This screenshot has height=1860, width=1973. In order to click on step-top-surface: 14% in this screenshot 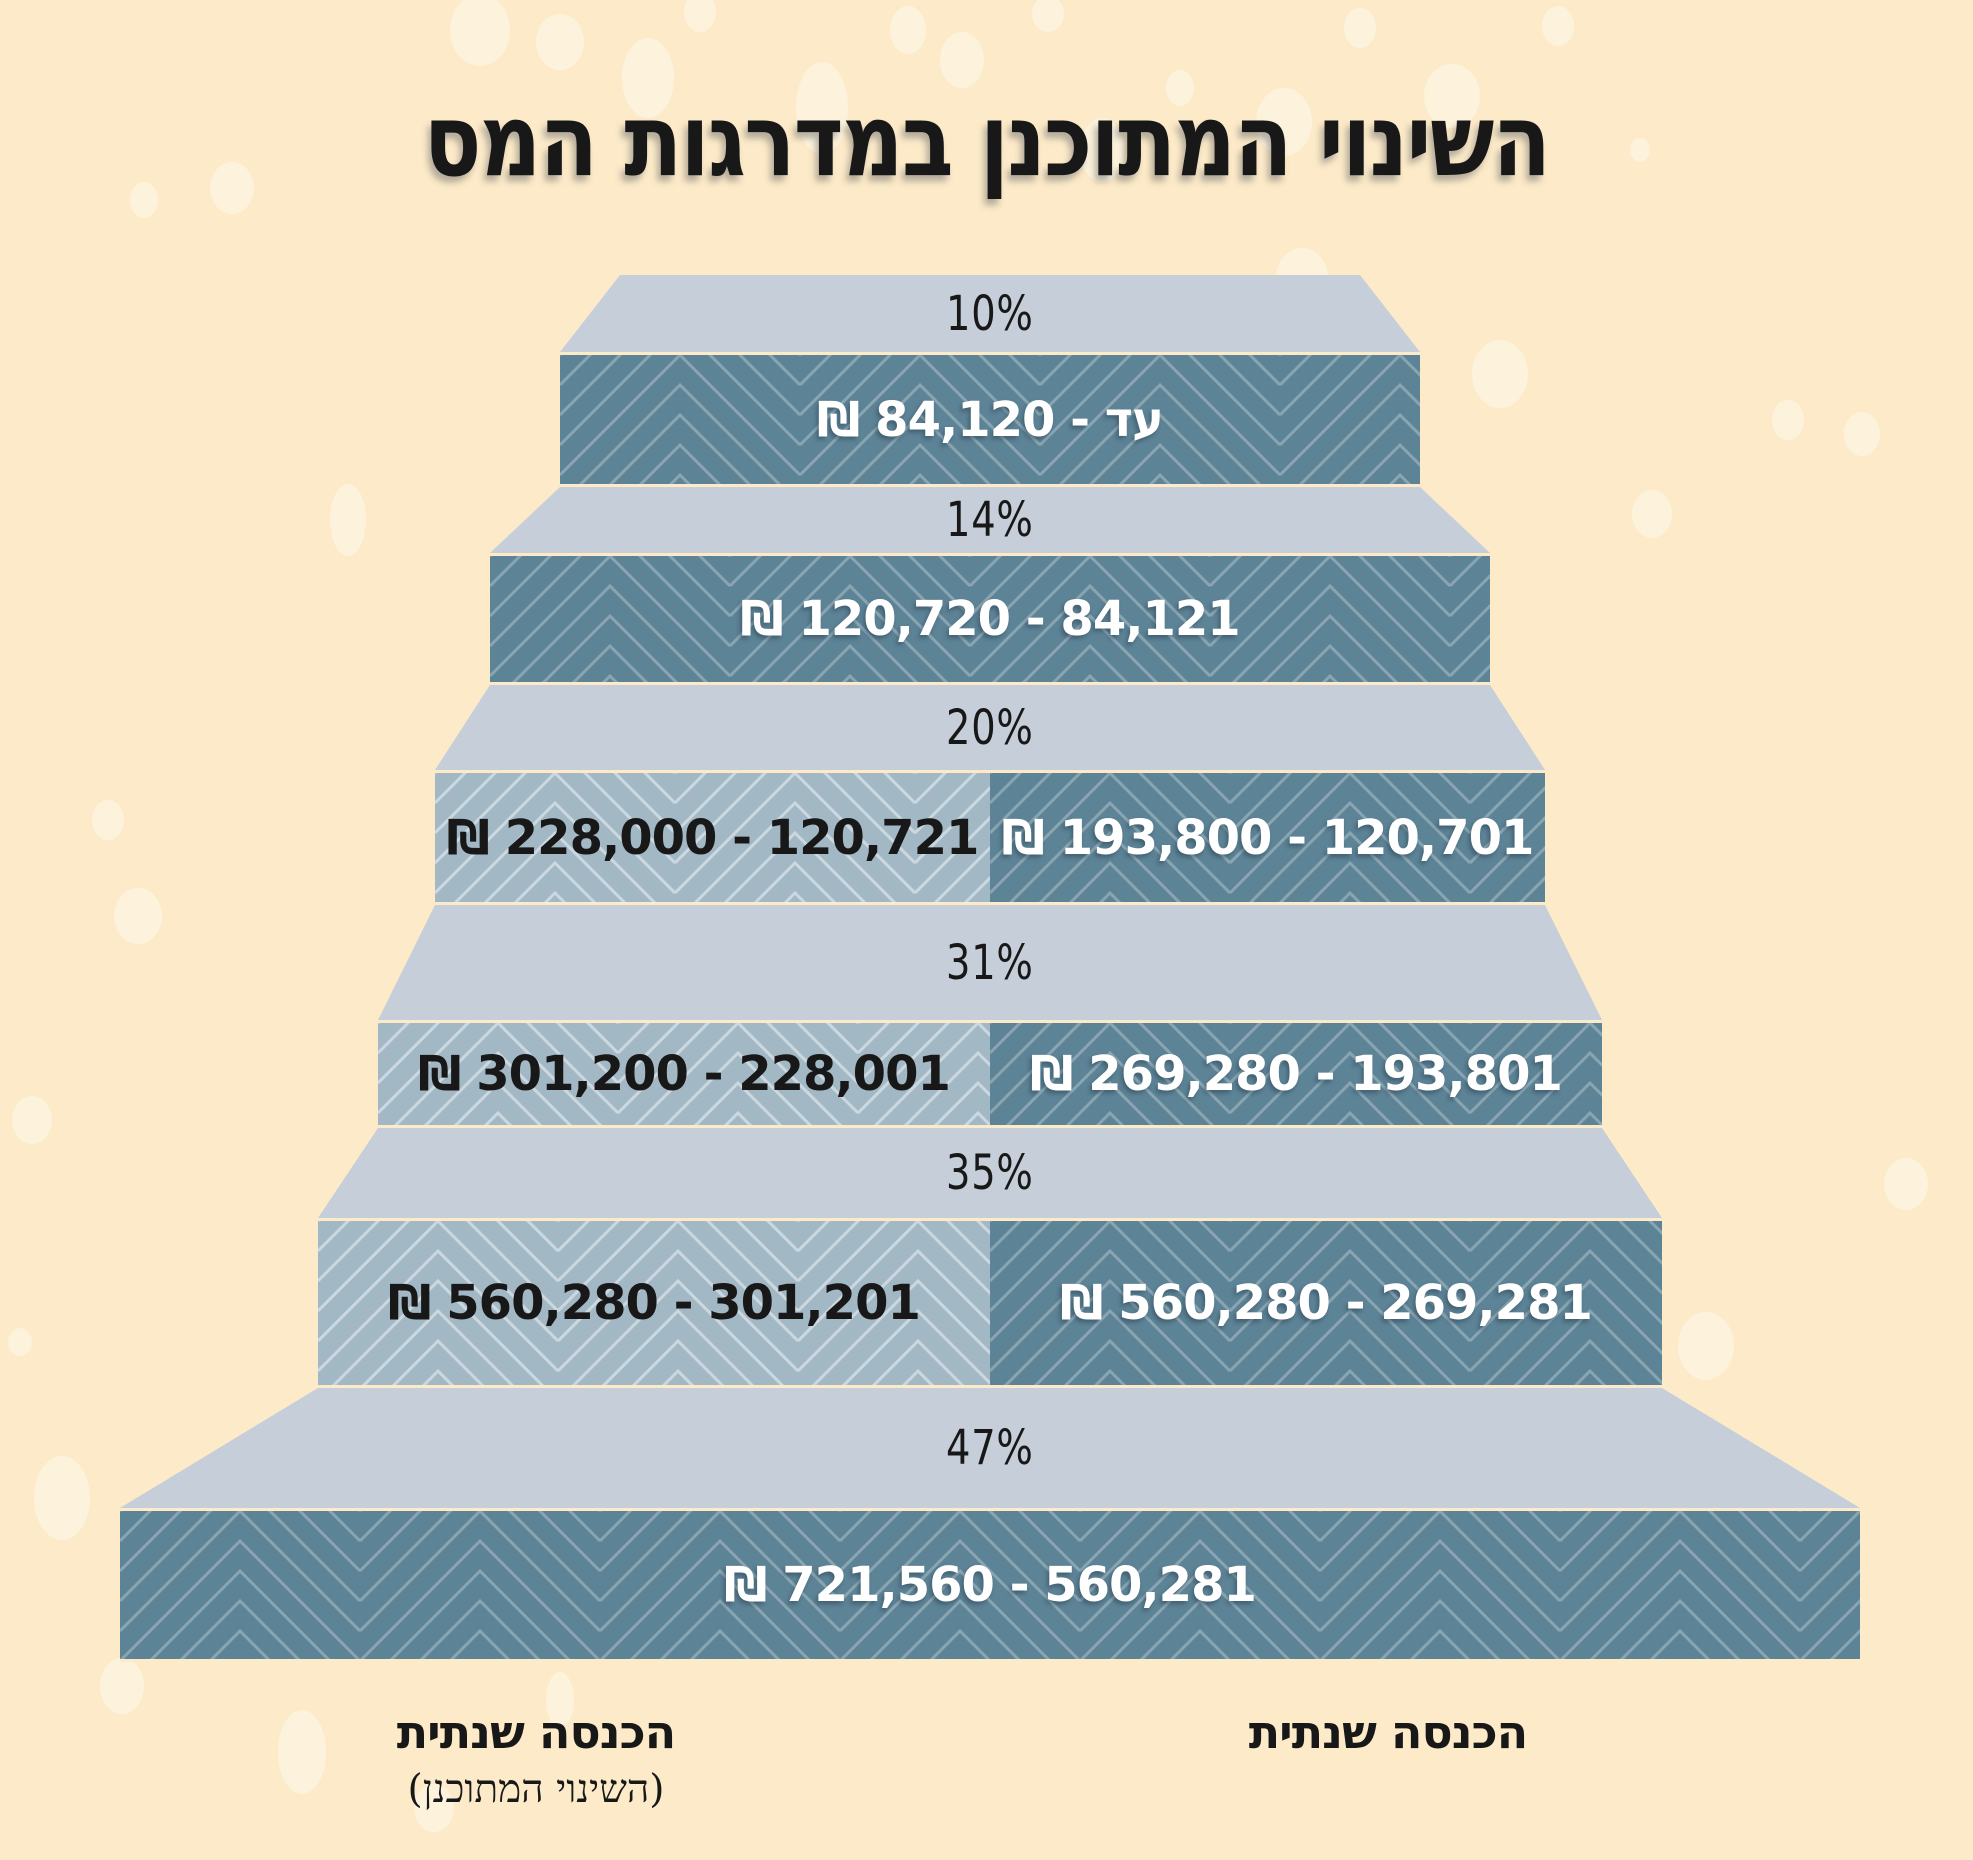, I will do `click(990, 520)`.